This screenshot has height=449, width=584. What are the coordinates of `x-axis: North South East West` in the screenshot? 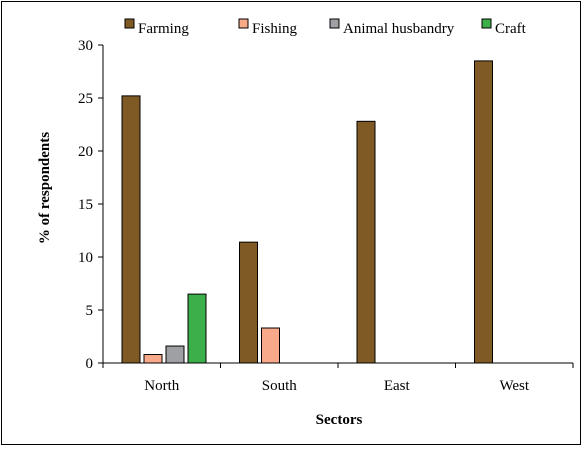 It's located at (338, 378).